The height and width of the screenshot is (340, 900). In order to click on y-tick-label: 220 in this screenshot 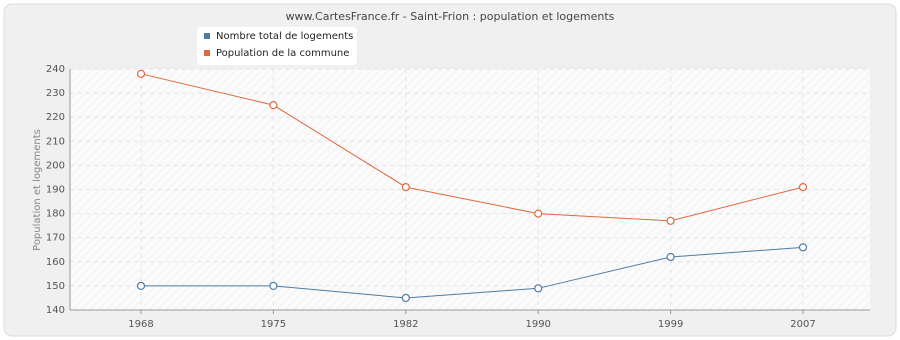, I will do `click(55, 117)`.